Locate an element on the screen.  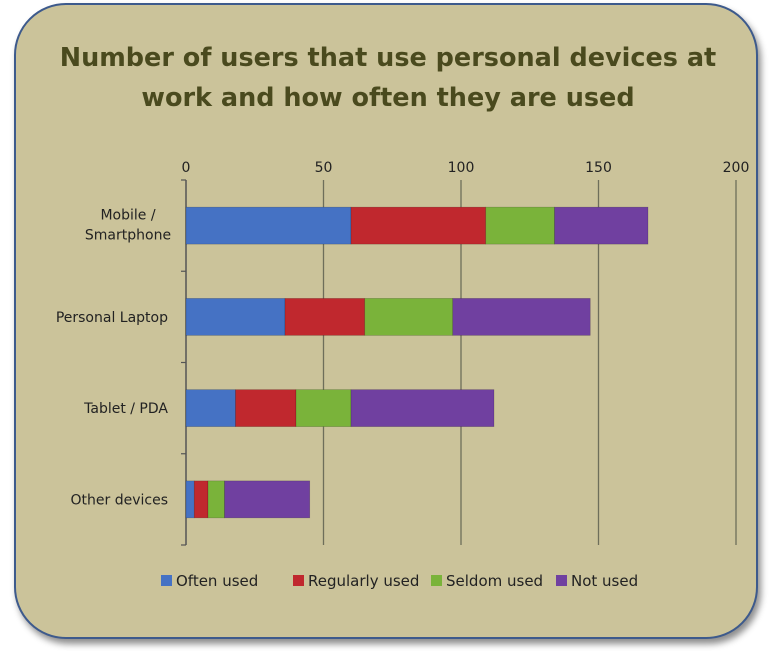
category-label-0: Mobile / Smartphone is located at coordinates (128, 226).